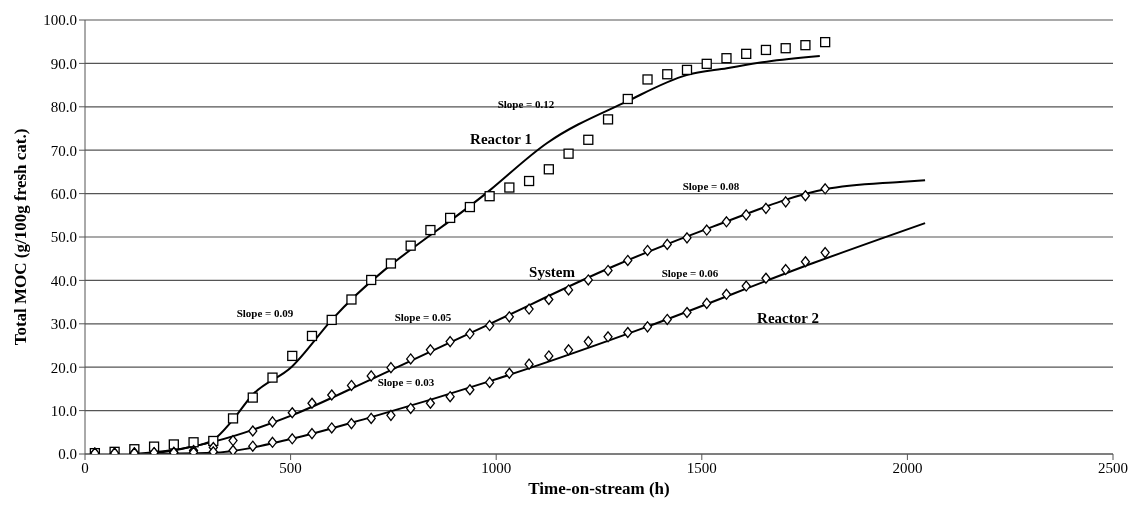 This screenshot has width=1134, height=510. I want to click on y-tick-label: 70.0, so click(63, 150).